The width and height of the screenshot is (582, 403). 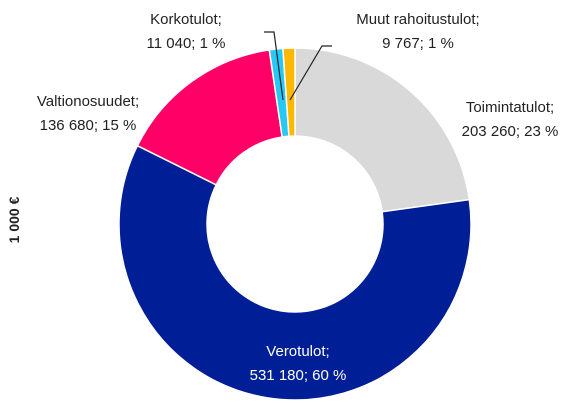 I want to click on data-label: Verotulot; 531 180; 60 %, so click(x=298, y=364).